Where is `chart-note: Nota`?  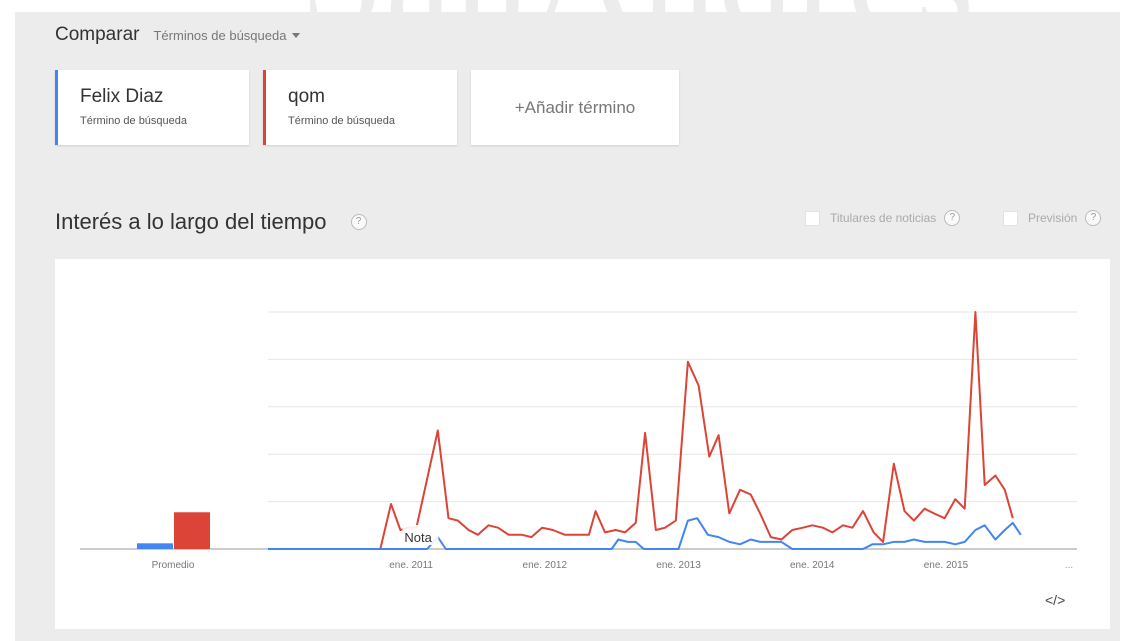
chart-note: Nota is located at coordinates (420, 535).